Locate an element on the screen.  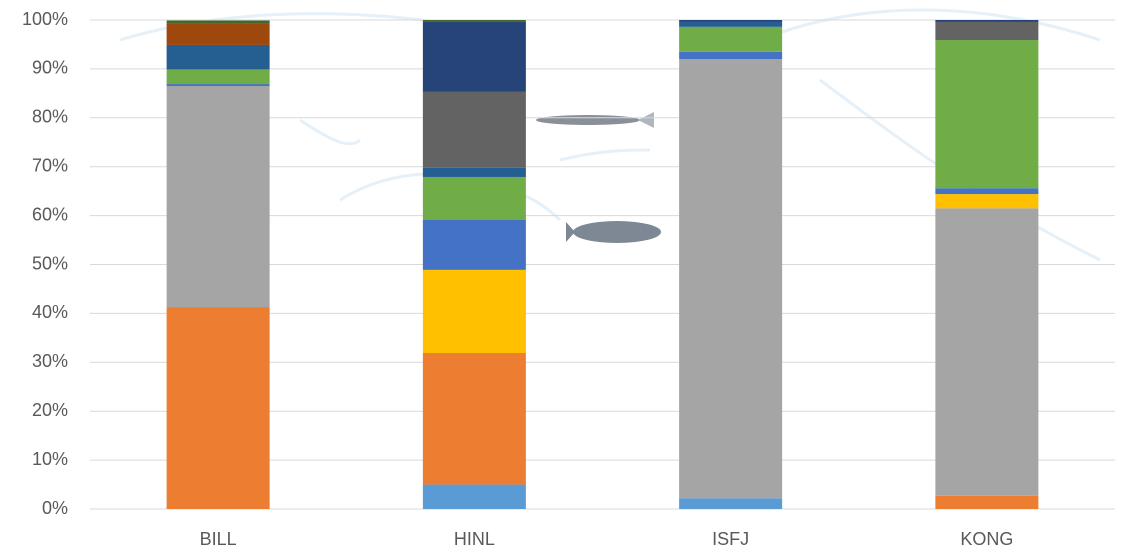
y-tick-label: 50% is located at coordinates (50, 263).